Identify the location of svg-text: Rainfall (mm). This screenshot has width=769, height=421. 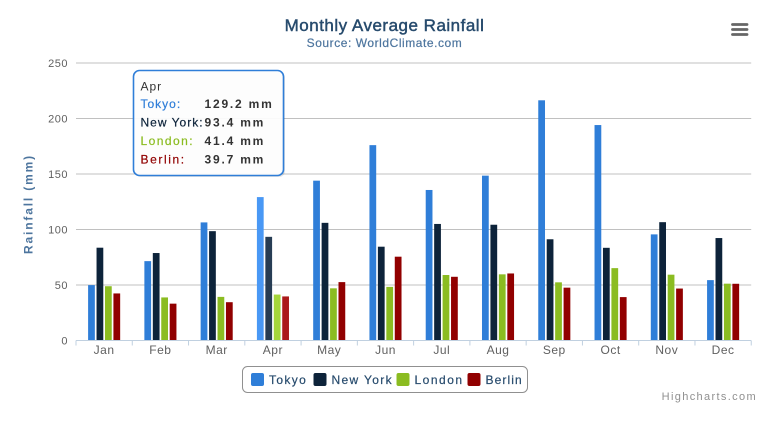
(29, 204).